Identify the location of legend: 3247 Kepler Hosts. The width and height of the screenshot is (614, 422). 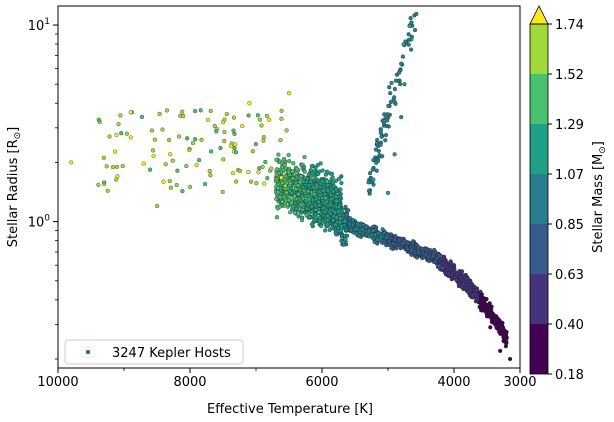
(154, 352).